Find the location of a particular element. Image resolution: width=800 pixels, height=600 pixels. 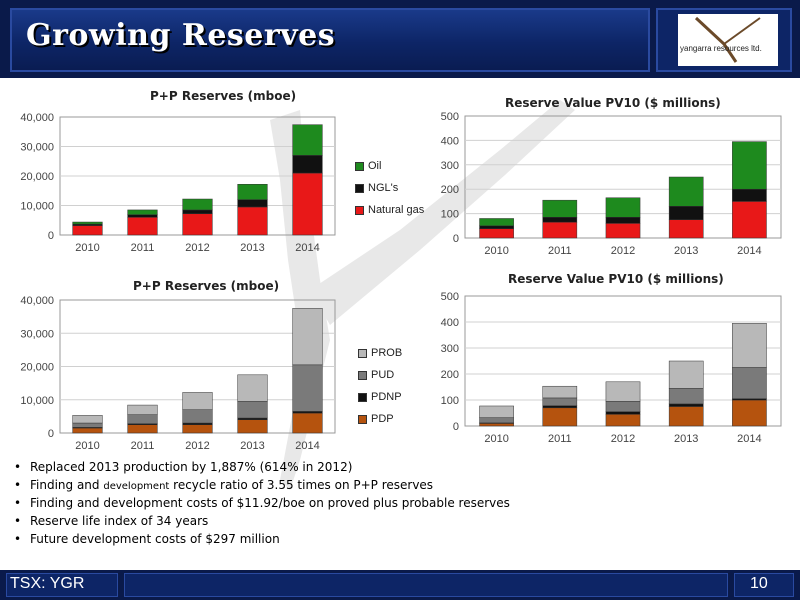

bar-oil-2013 is located at coordinates (252, 192).